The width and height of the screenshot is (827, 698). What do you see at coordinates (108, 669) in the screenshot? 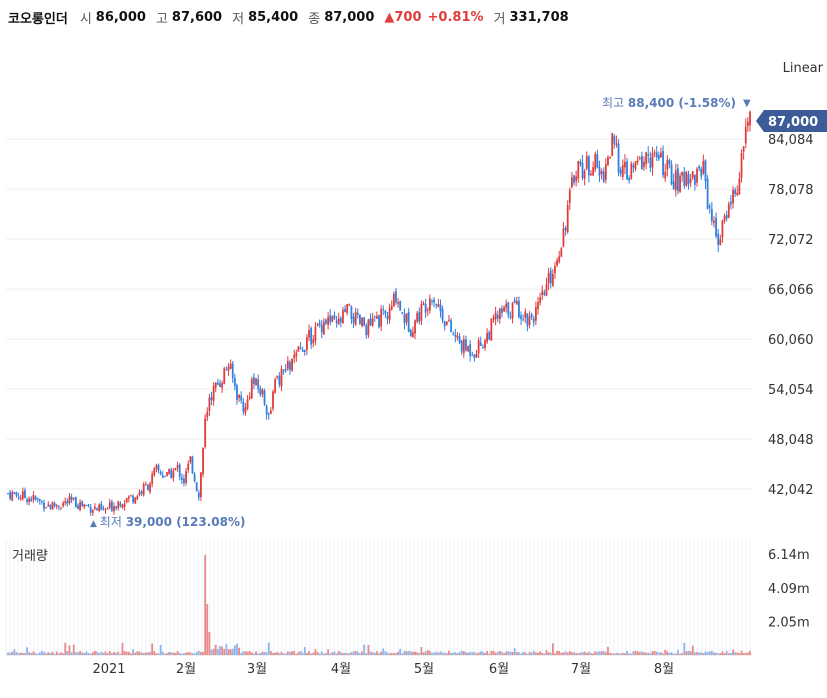
I see `time-tick-label: 2021` at bounding box center [108, 669].